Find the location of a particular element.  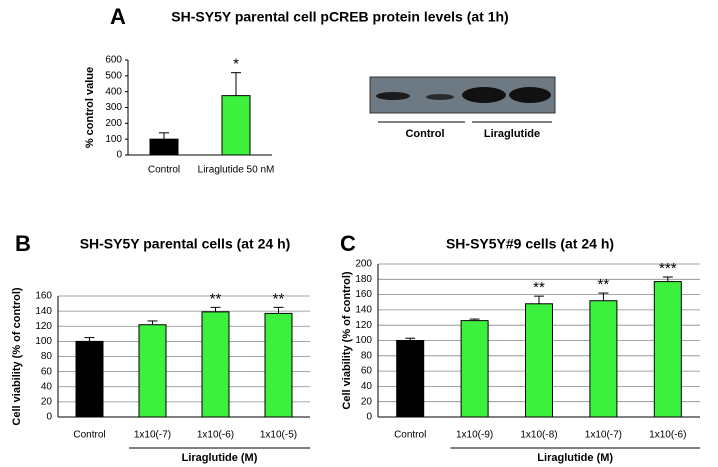

x-tick-label: 1x10(-9) is located at coordinates (474, 435).